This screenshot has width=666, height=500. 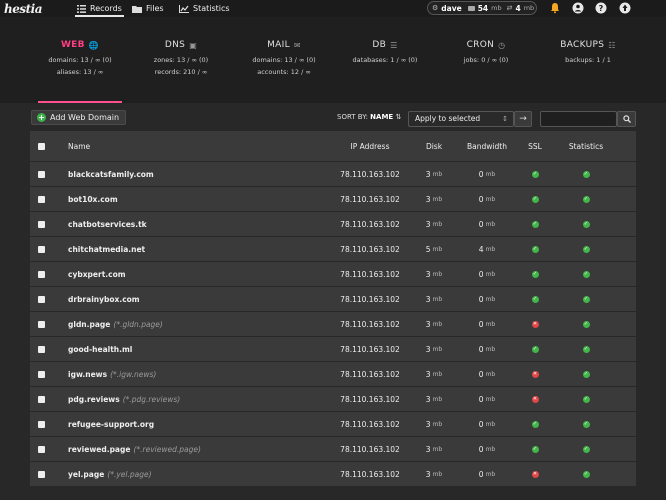 I want to click on apply-action-button: →, so click(x=523, y=119).